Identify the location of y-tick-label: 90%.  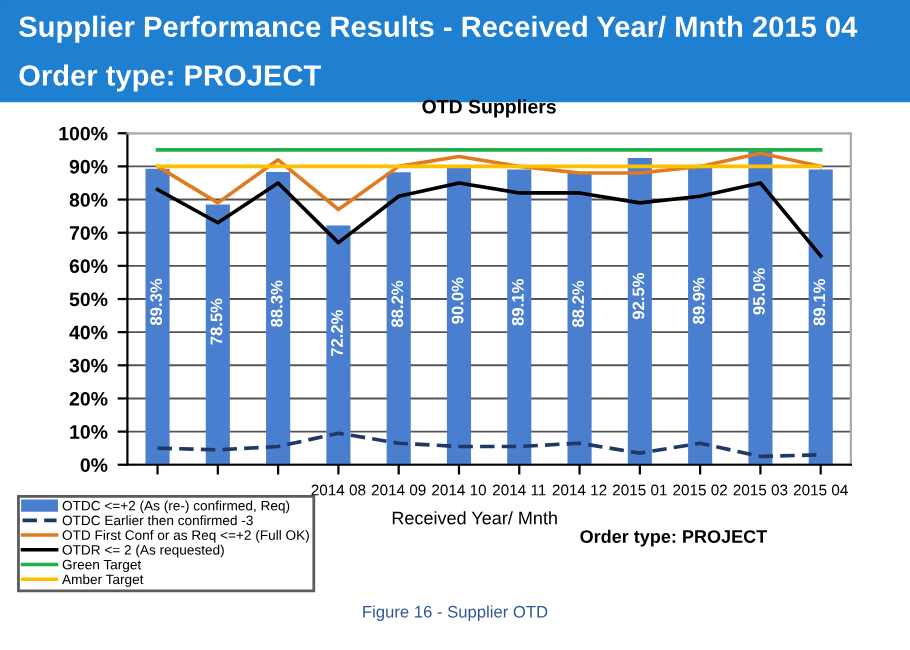
(88, 166).